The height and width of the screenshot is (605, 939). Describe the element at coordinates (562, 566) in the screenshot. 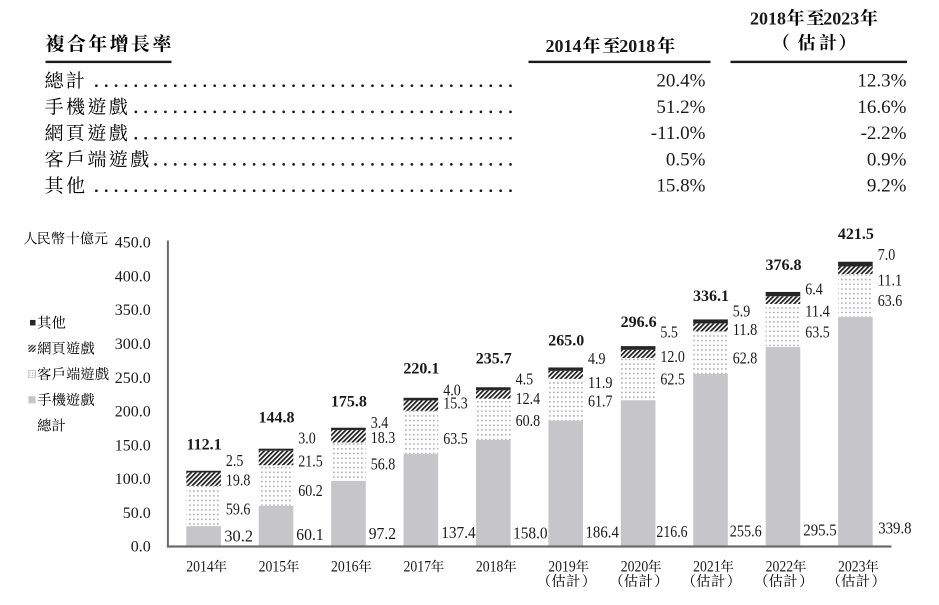

I see `svg-text: 2019` at that location.